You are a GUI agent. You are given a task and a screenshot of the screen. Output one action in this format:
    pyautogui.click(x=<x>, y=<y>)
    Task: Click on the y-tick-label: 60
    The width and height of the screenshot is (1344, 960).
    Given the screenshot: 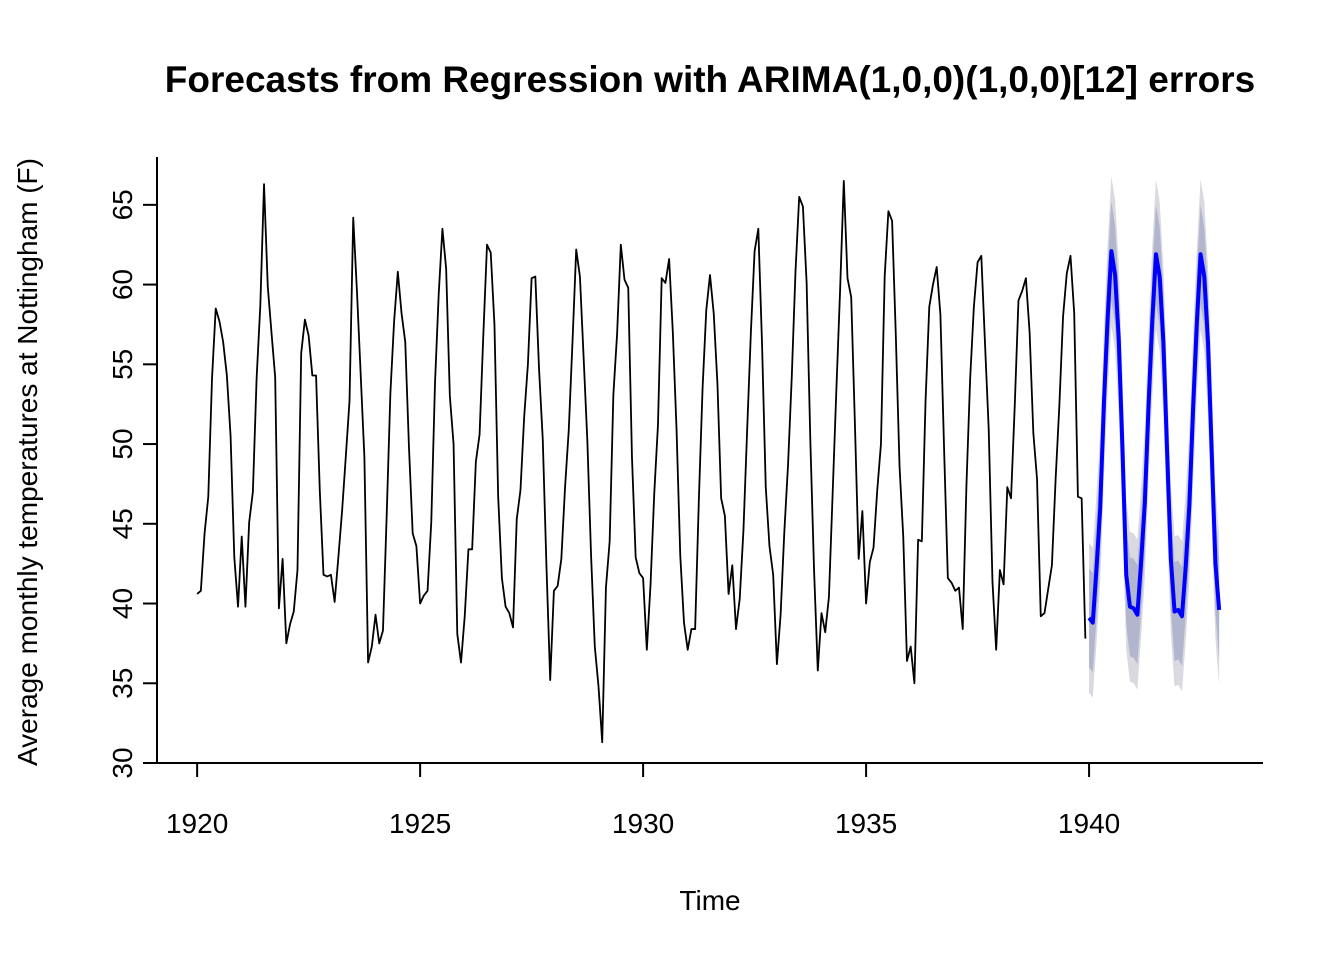 What is the action you would take?
    pyautogui.click(x=122, y=284)
    